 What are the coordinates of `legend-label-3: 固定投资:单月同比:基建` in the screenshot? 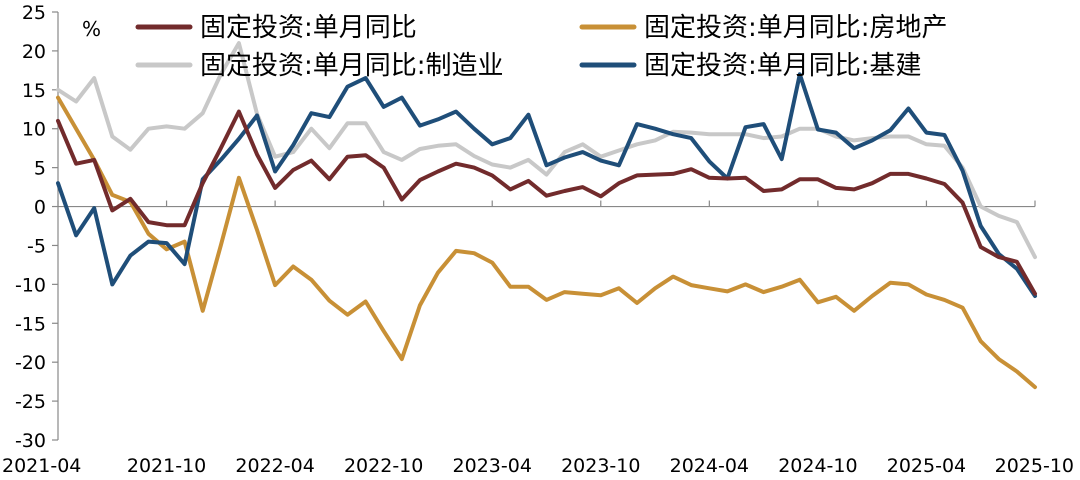 It's located at (783, 66).